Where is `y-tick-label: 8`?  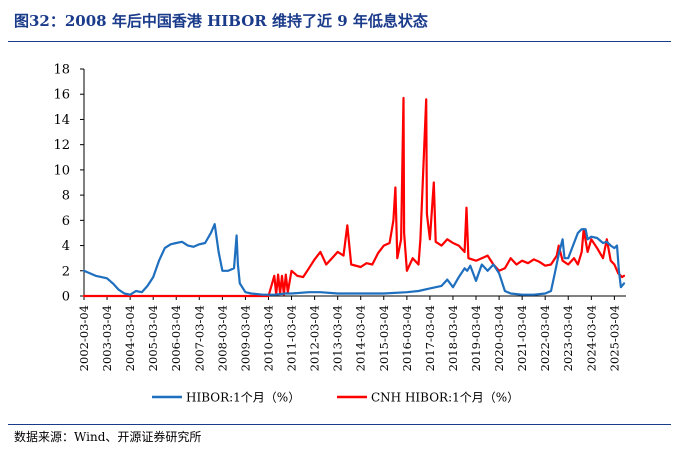
y-tick-label: 8 is located at coordinates (66, 196).